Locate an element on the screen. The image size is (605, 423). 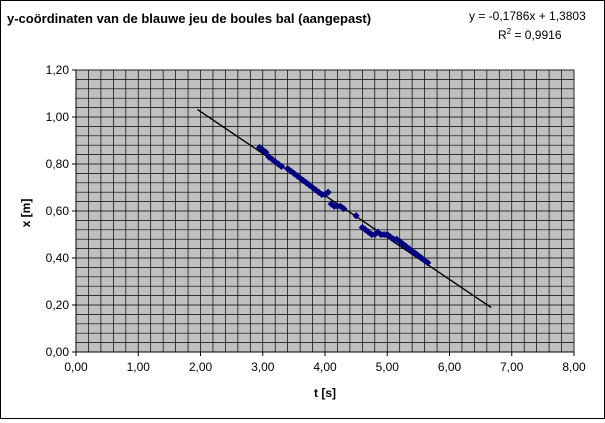
x-axis-label: t [s] is located at coordinates (325, 393).